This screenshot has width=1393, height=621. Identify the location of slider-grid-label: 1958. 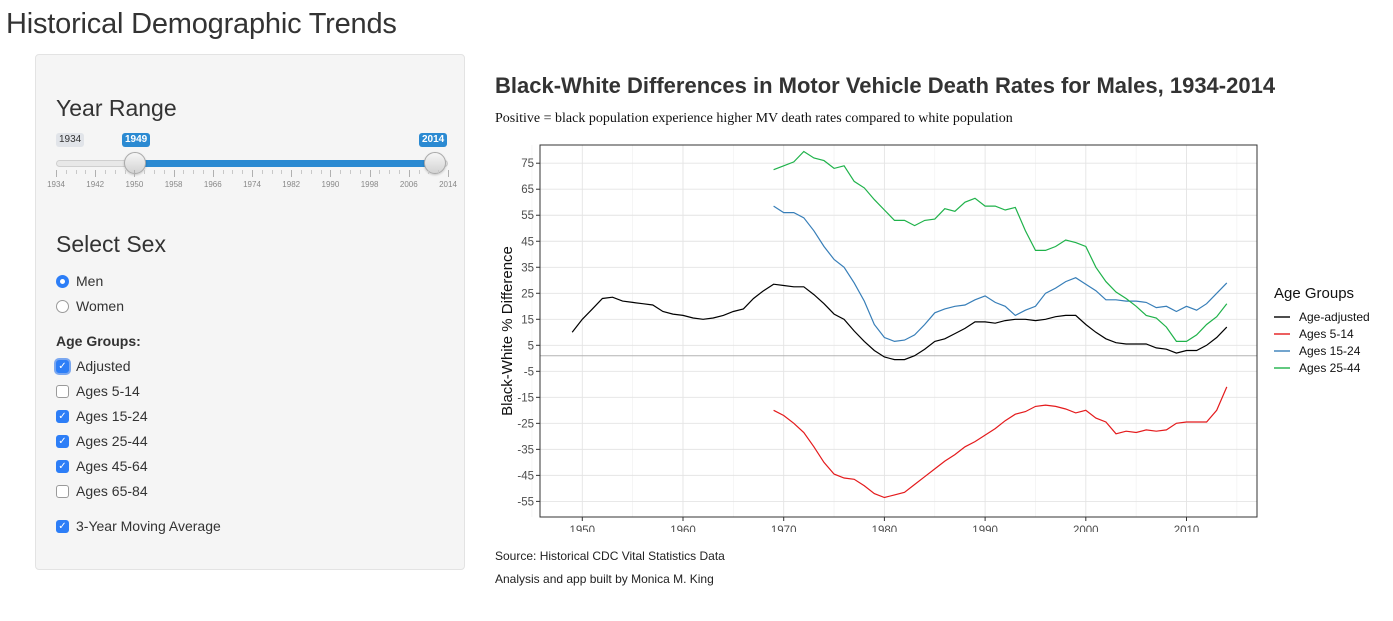
(173, 184).